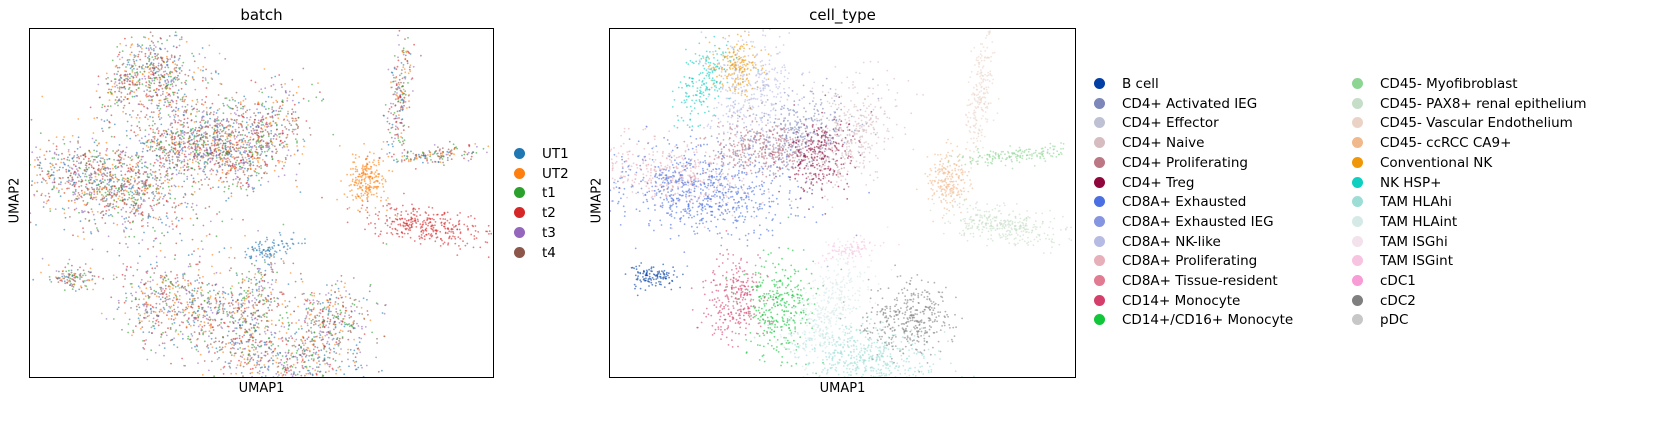 The image size is (1661, 429). I want to click on batch-y-axis-label: UMAP2, so click(15, 200).